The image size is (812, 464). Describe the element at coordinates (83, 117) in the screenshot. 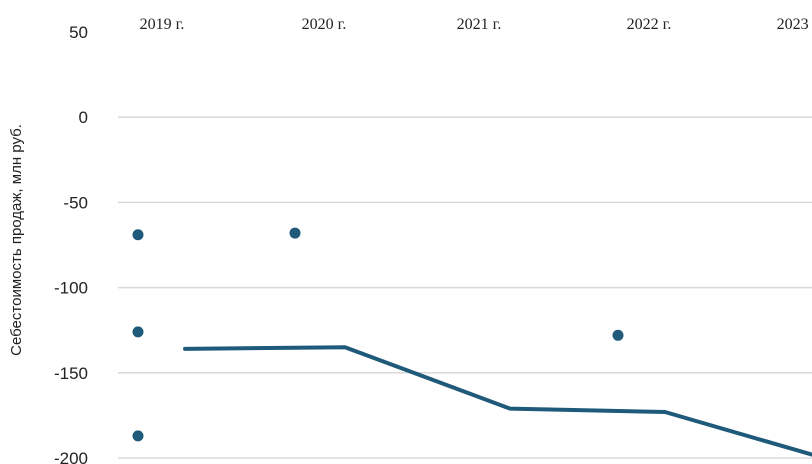

I see `y-tick-label: 0` at that location.